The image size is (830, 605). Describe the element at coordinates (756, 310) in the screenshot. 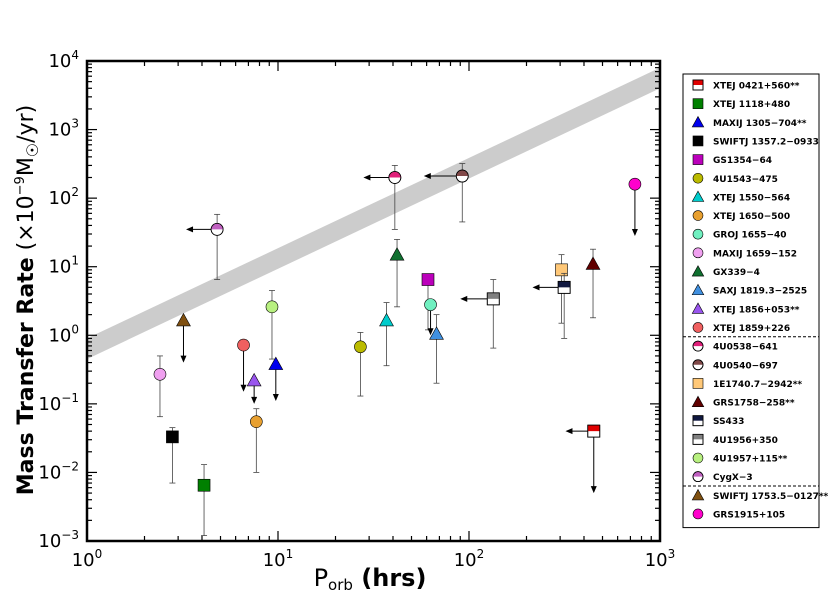

I see `legend-label-xtej-1856-053: XTEJ 1856+053**` at that location.